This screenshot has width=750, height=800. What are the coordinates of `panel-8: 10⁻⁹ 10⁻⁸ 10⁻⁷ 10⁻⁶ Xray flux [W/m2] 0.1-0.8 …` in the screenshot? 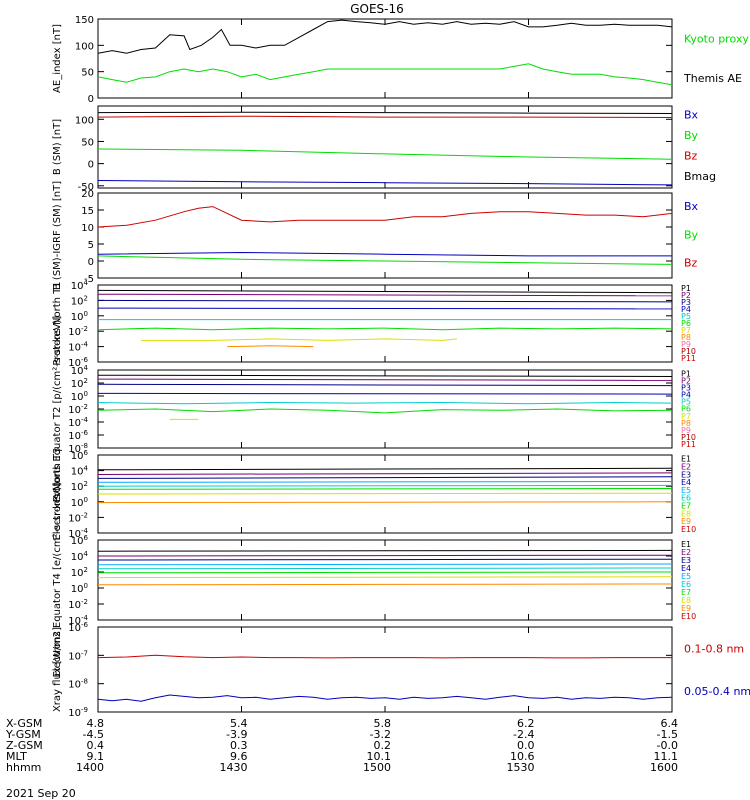 It's located at (401, 670).